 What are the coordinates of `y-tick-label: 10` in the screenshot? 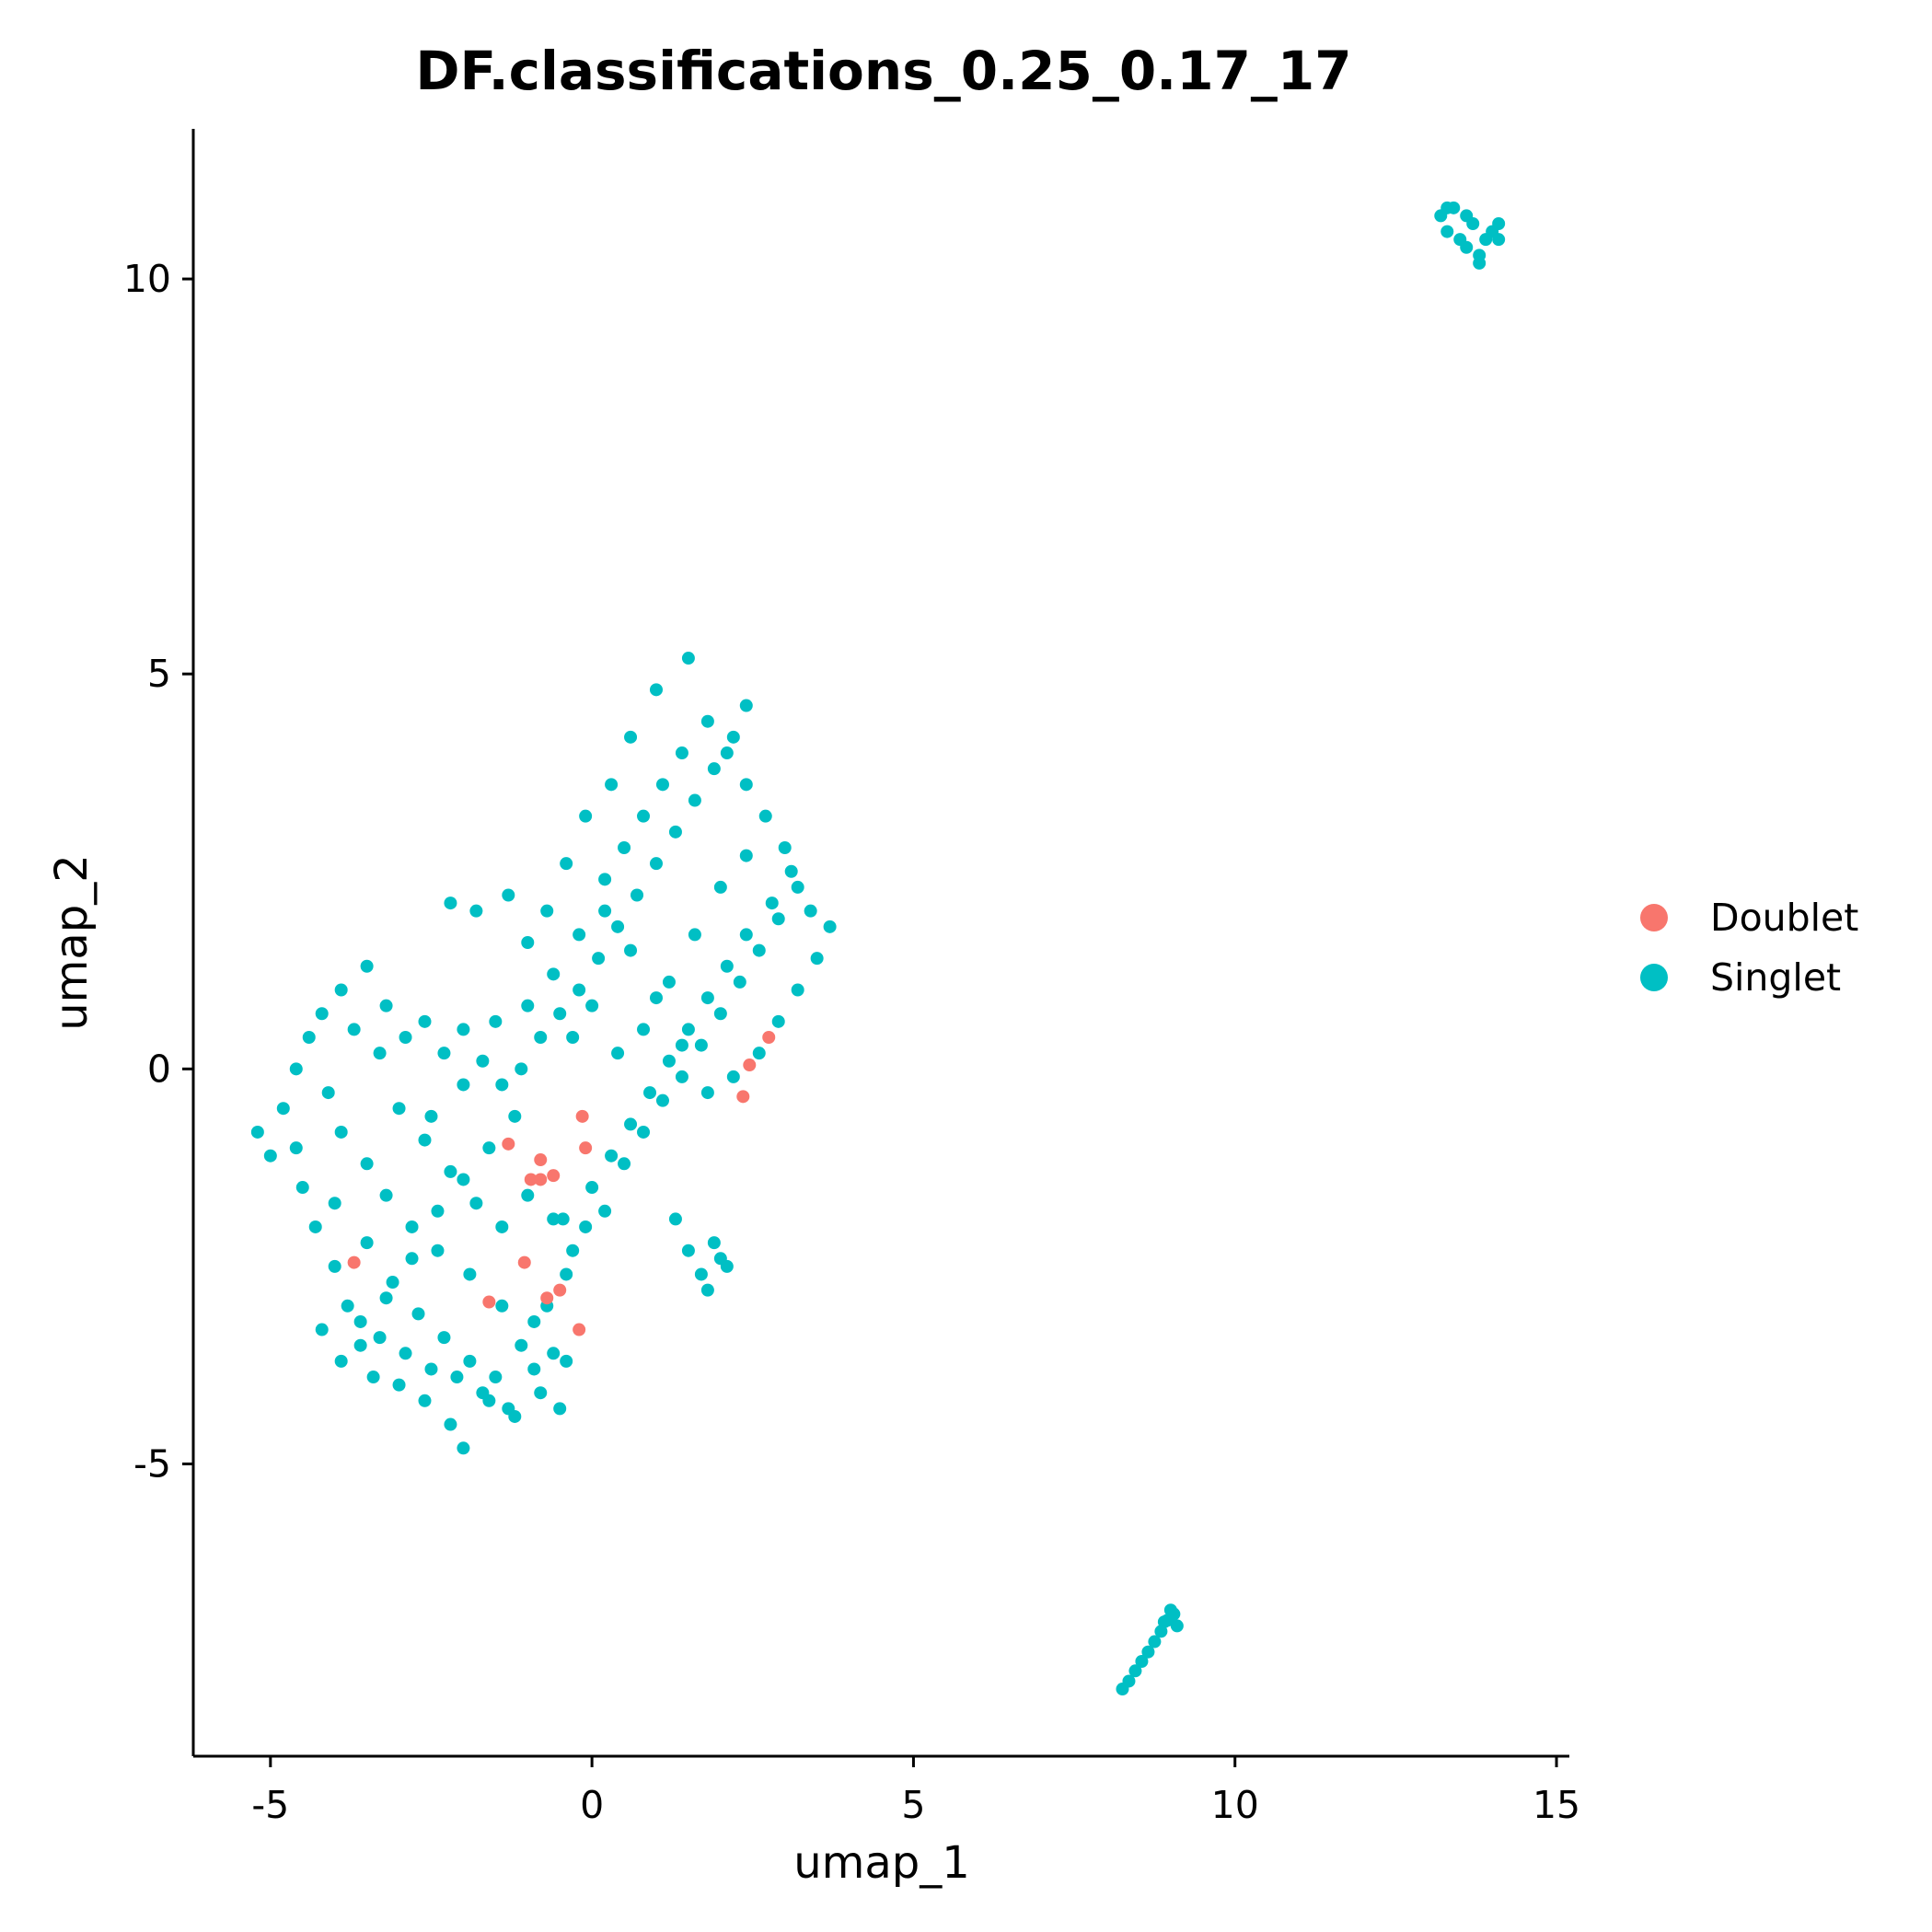 It's located at (147, 279).